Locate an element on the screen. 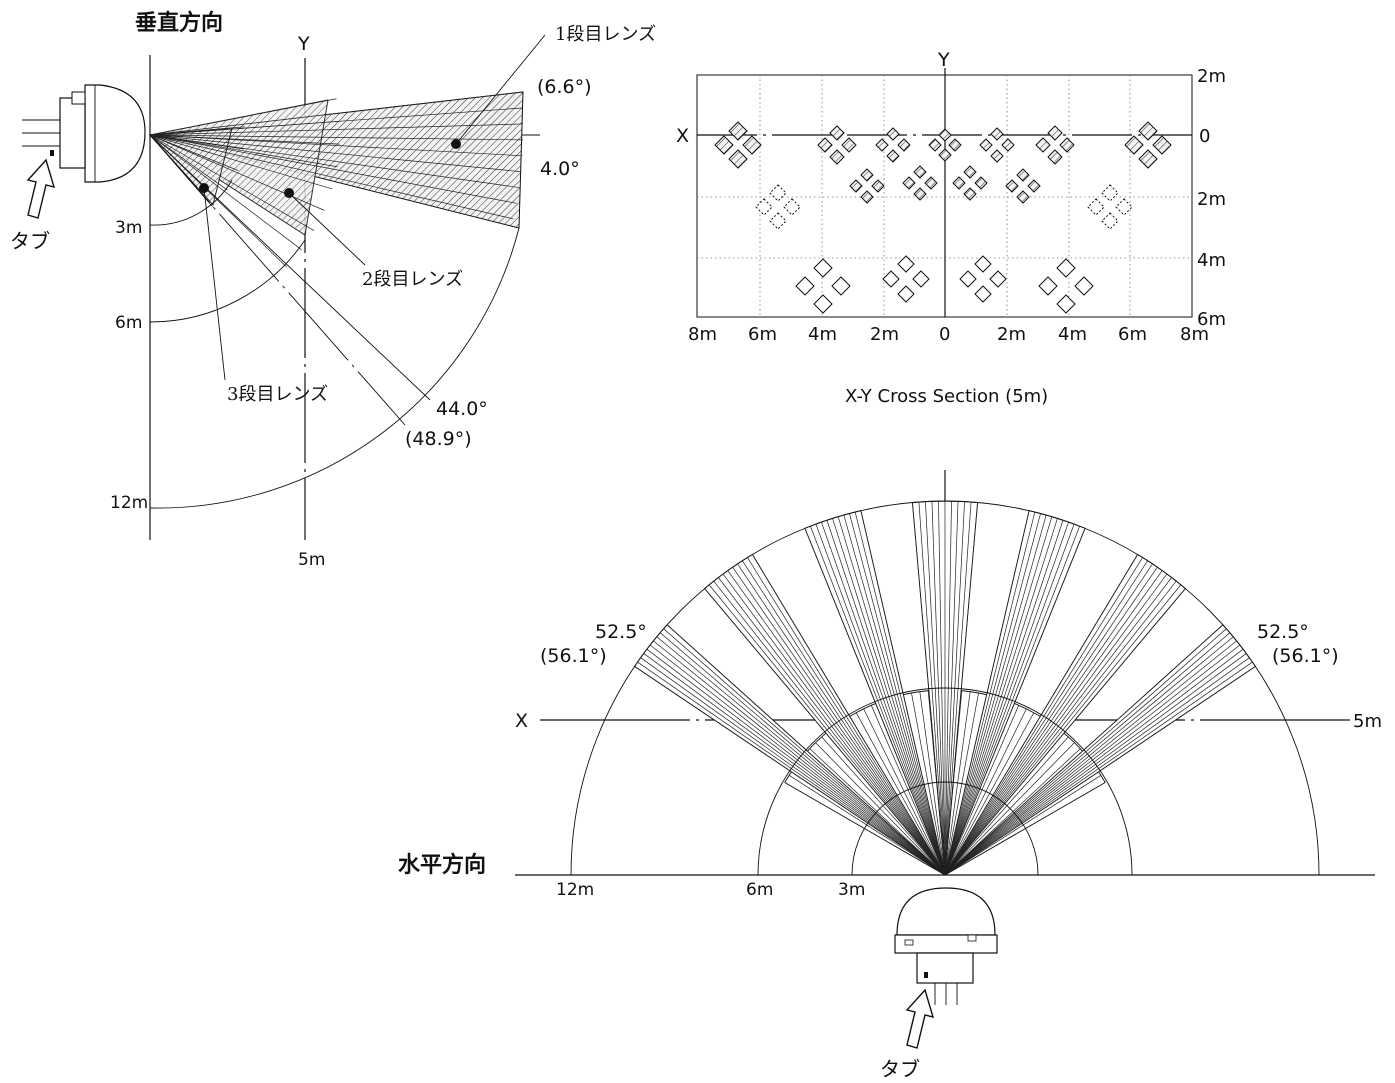 The width and height of the screenshot is (1395, 1083). cross-section-x-ticks: 8m 6m 4m 2m 0 2m 4m 6m 8m is located at coordinates (948, 334).